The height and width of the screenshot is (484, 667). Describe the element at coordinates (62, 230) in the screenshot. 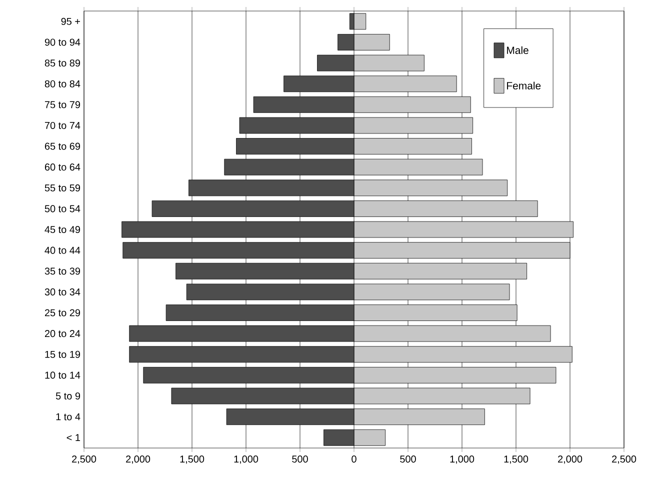

I see `y-tick-label: 45 to 49` at that location.